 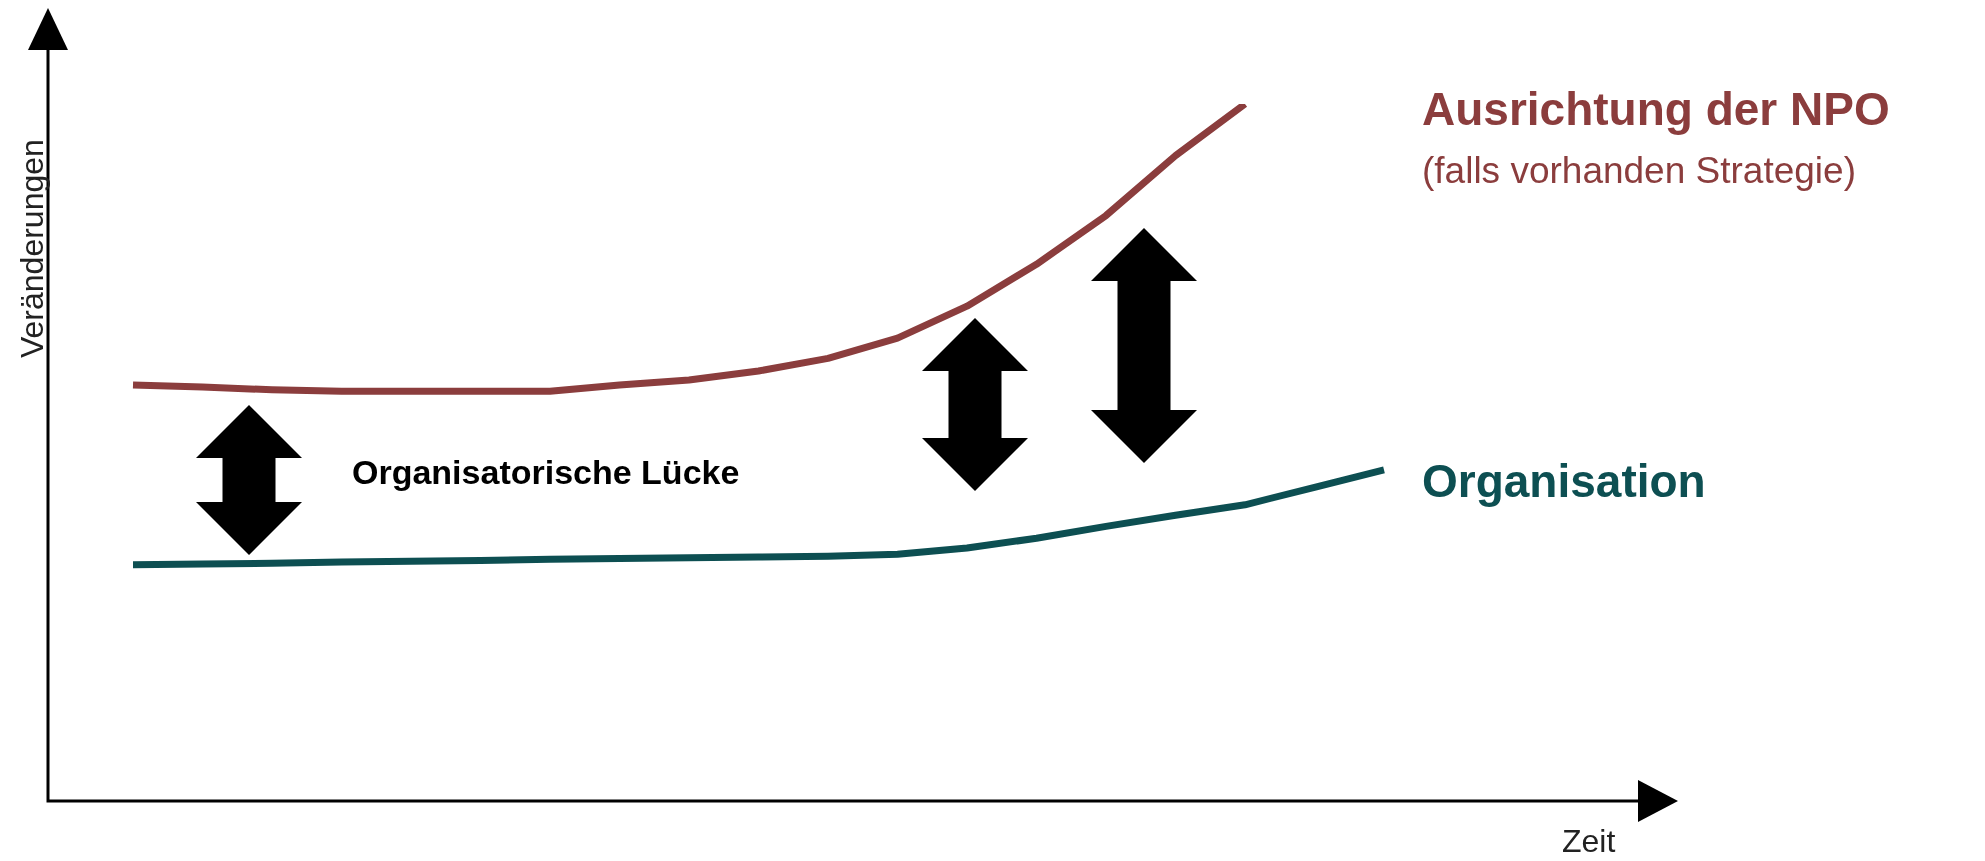 I want to click on series-label: Organisation, so click(x=1564, y=481).